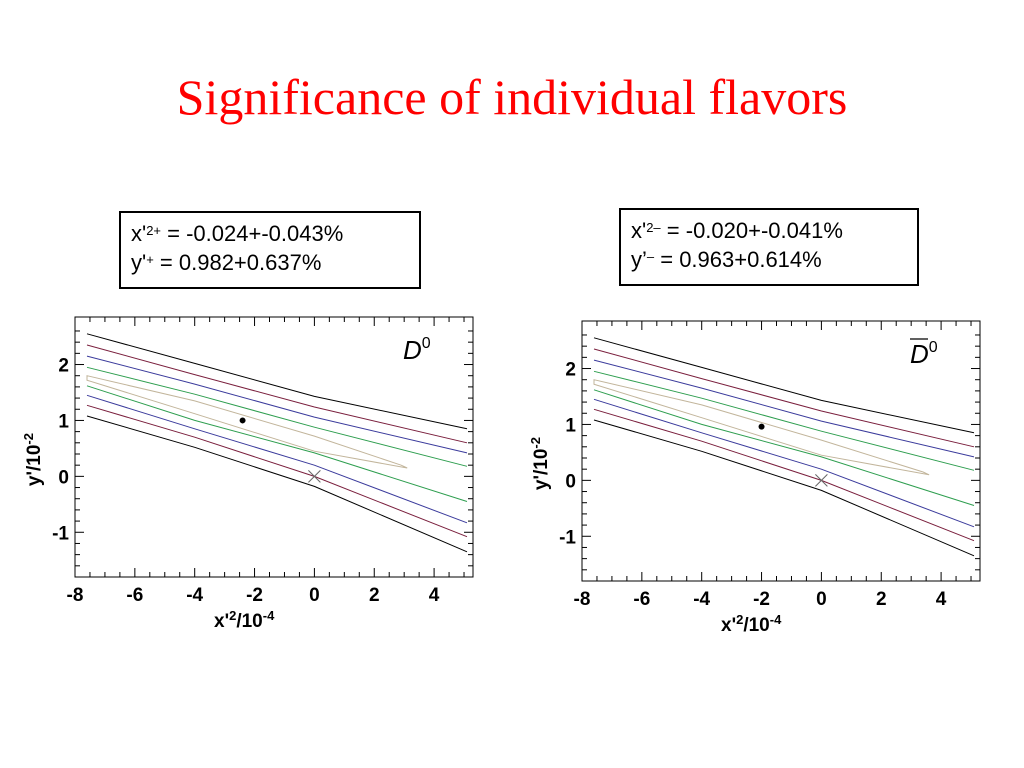 This screenshot has height=768, width=1024. Describe the element at coordinates (650, 256) in the screenshot. I see `y-superscript: –` at that location.